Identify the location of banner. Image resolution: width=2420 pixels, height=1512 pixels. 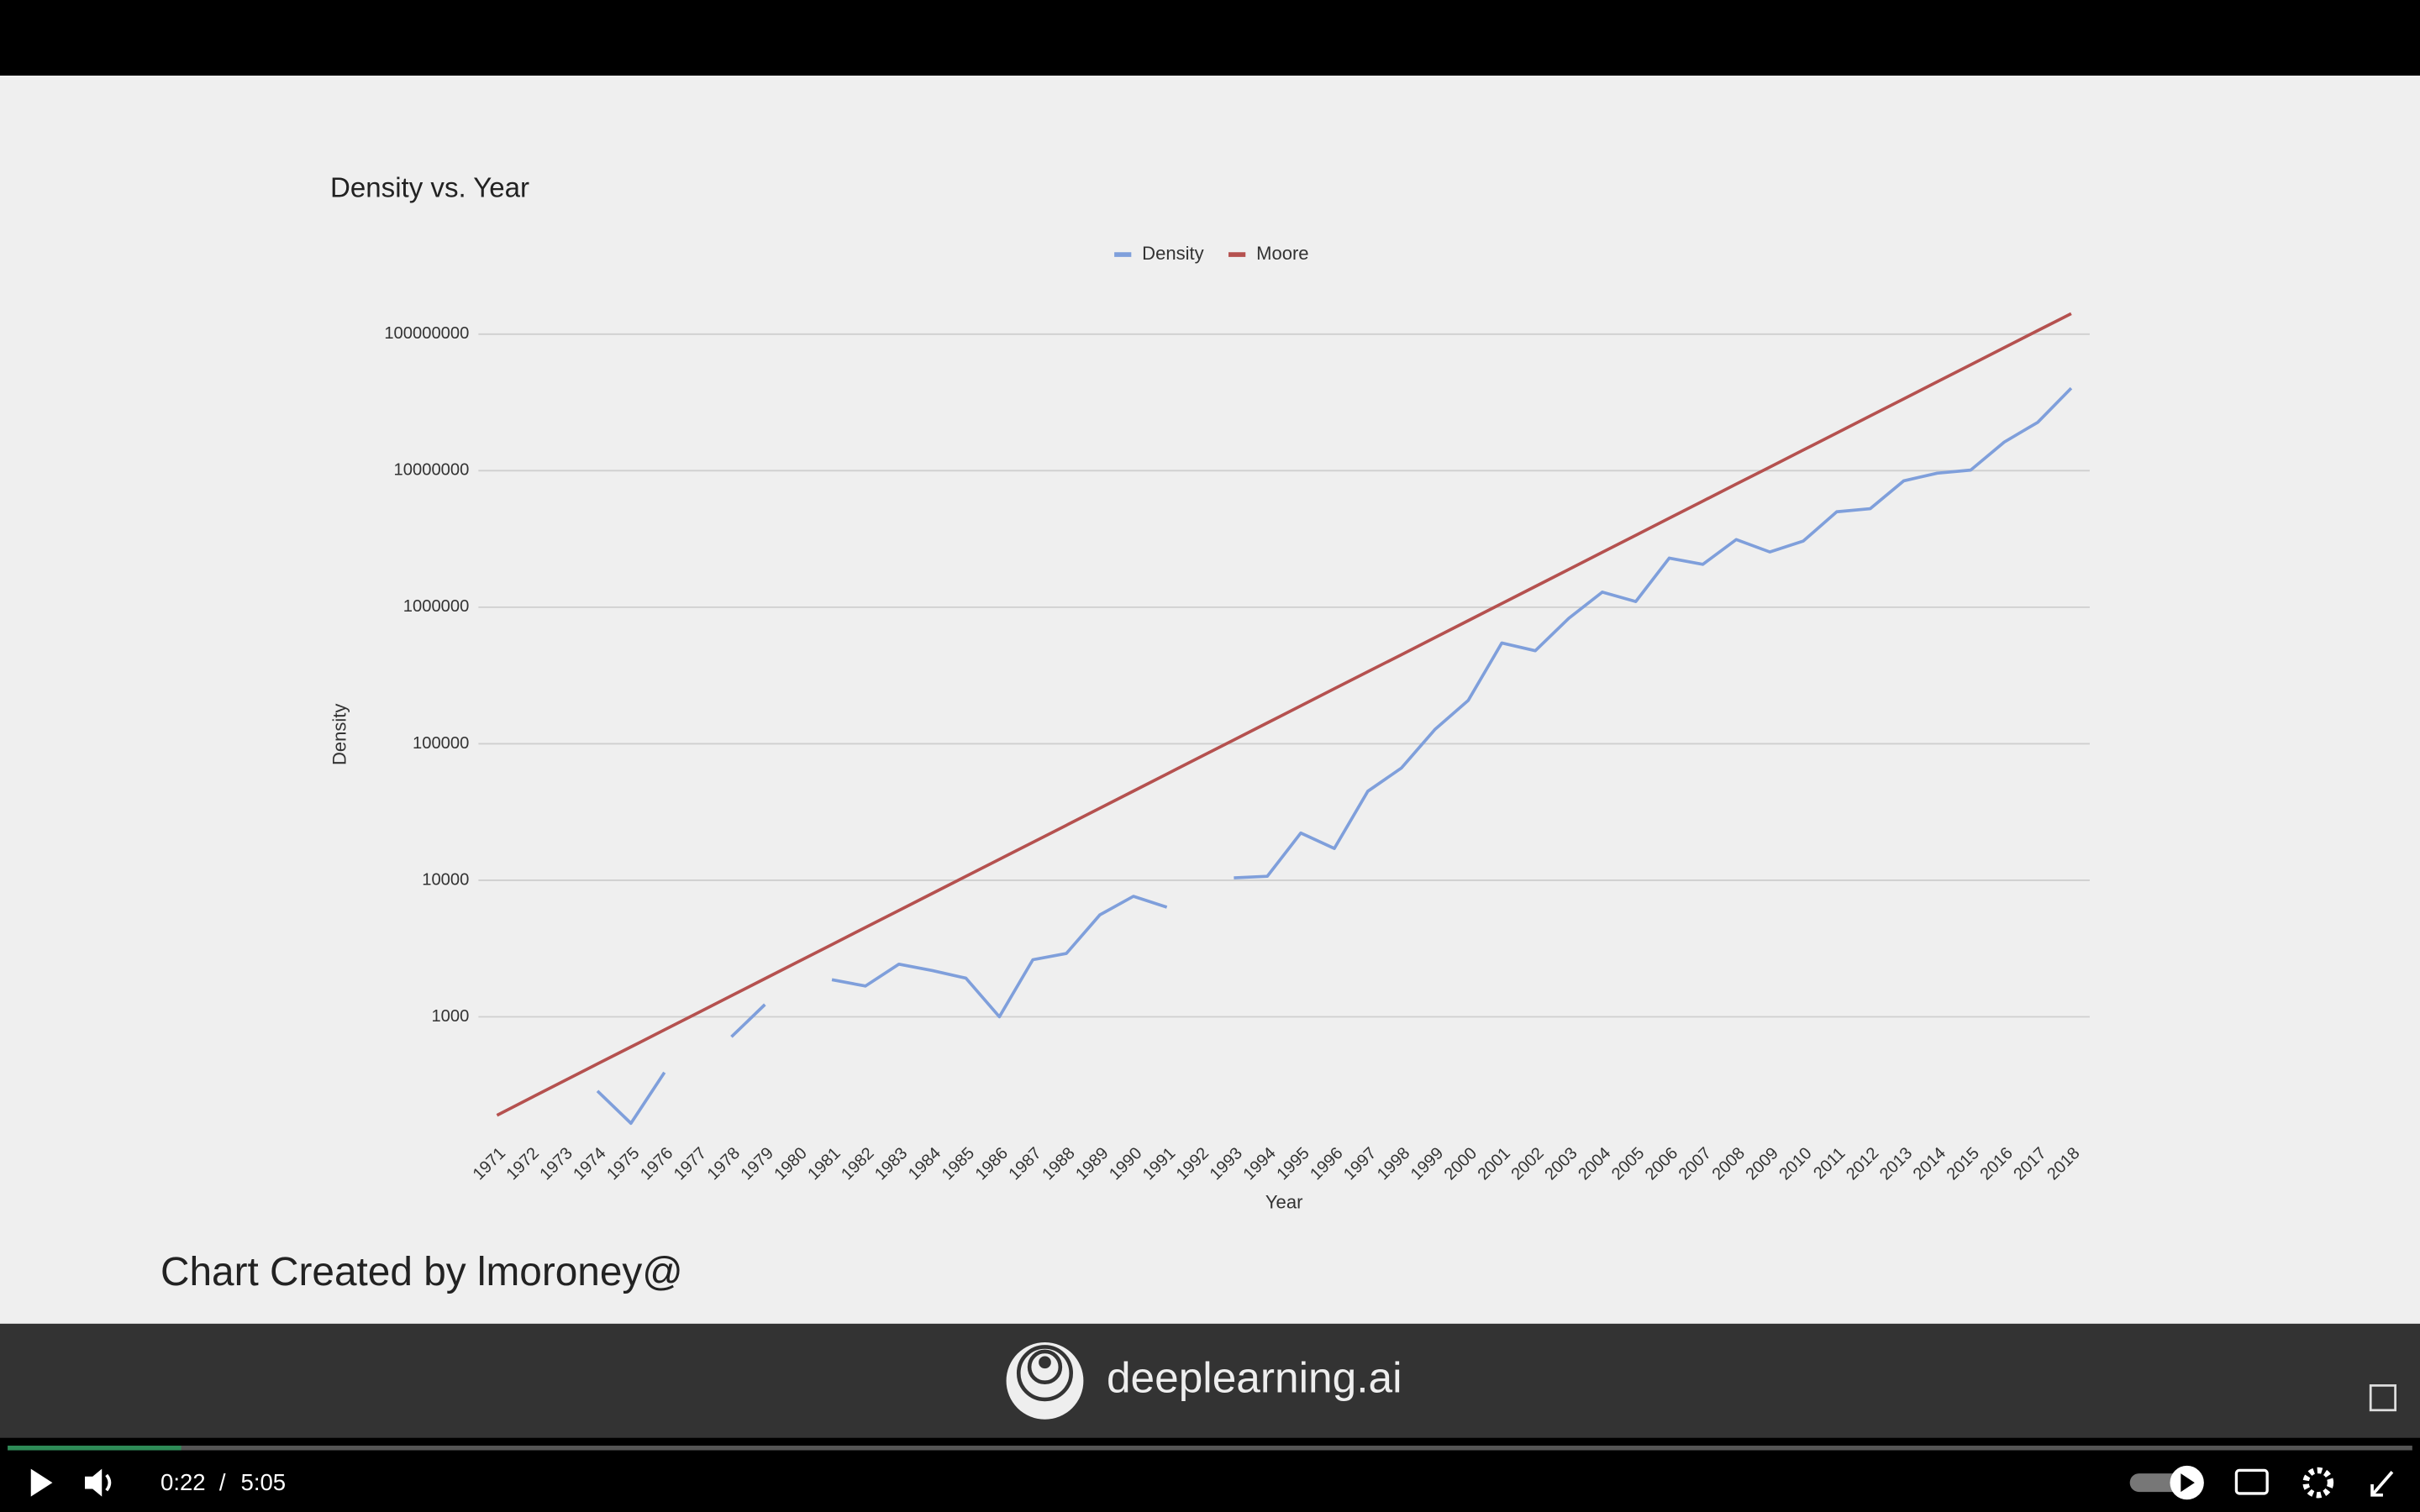
(1210, 1380).